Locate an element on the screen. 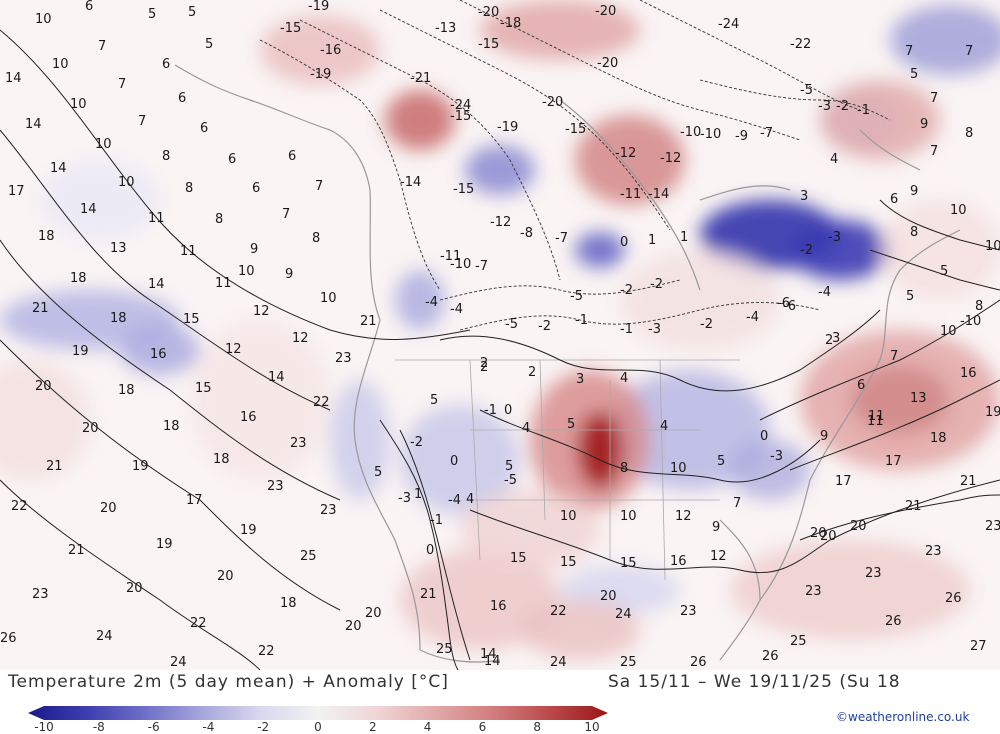 Image resolution: width=1000 pixels, height=734 pixels. color-scale-tick: -2 is located at coordinates (263, 727).